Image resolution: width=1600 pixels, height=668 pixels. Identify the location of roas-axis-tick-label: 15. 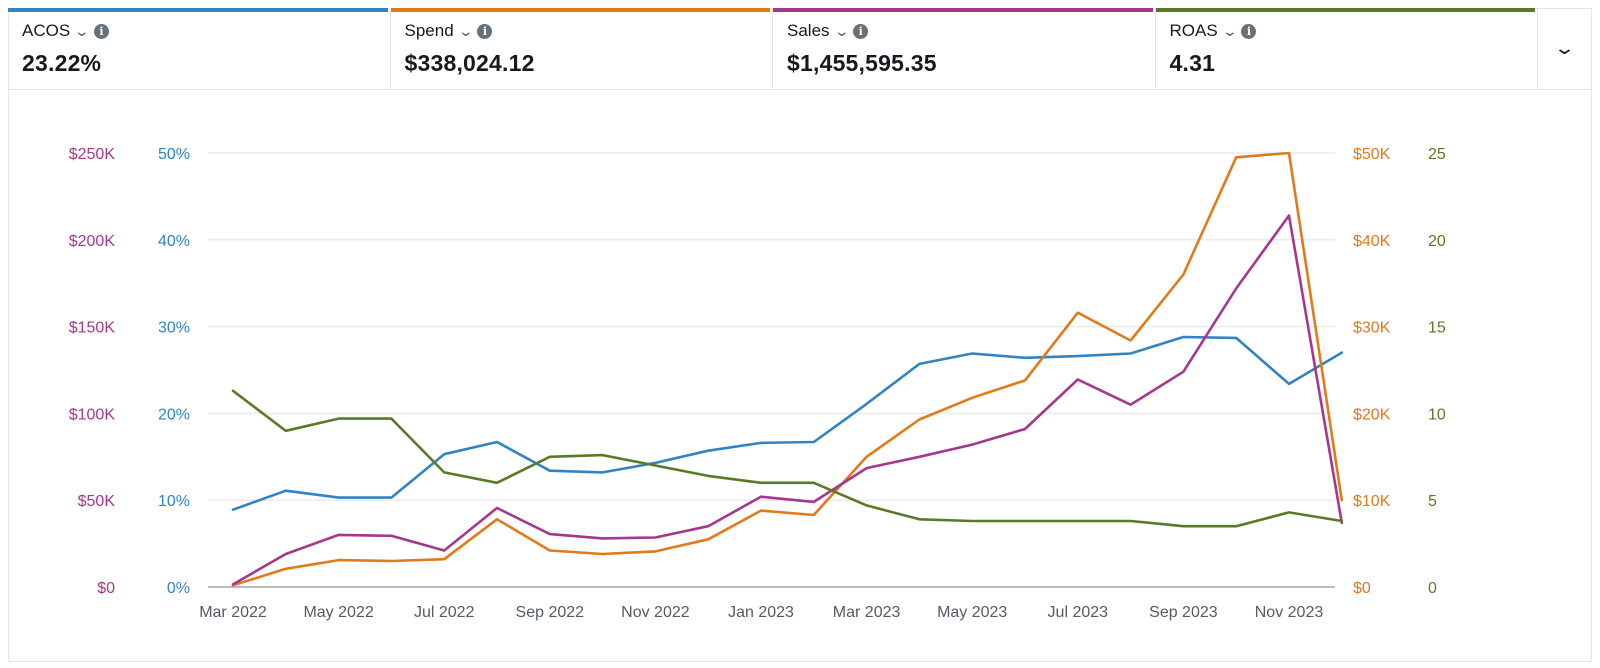
(1437, 328).